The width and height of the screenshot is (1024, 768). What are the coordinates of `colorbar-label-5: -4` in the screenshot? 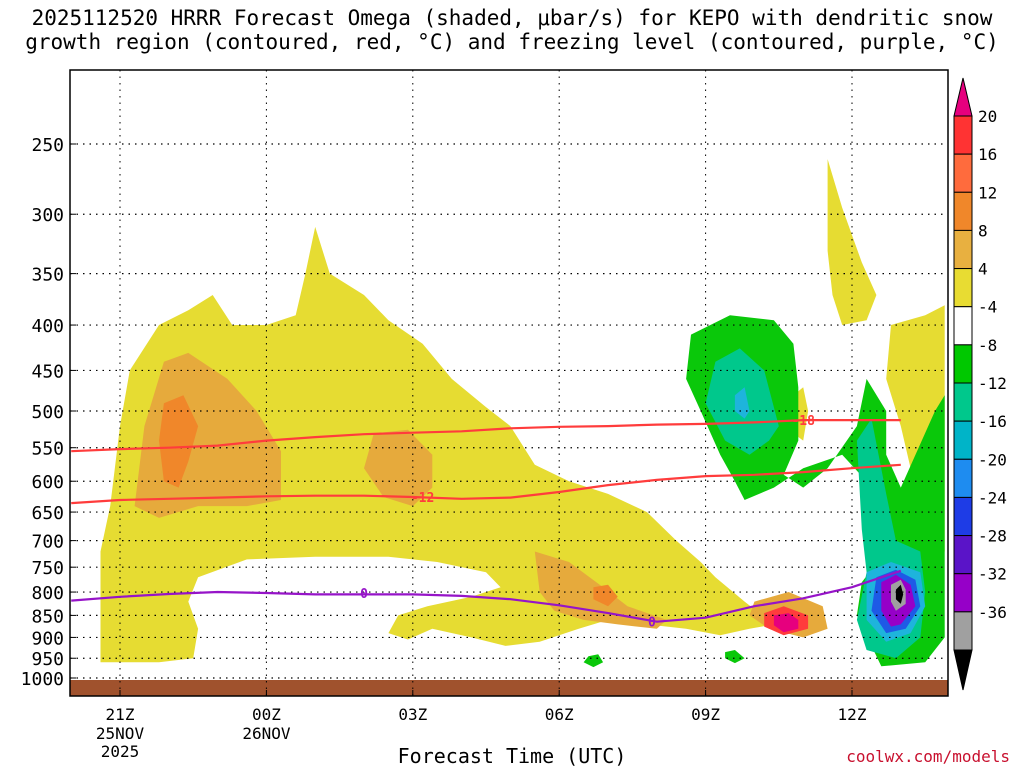 It's located at (987, 307).